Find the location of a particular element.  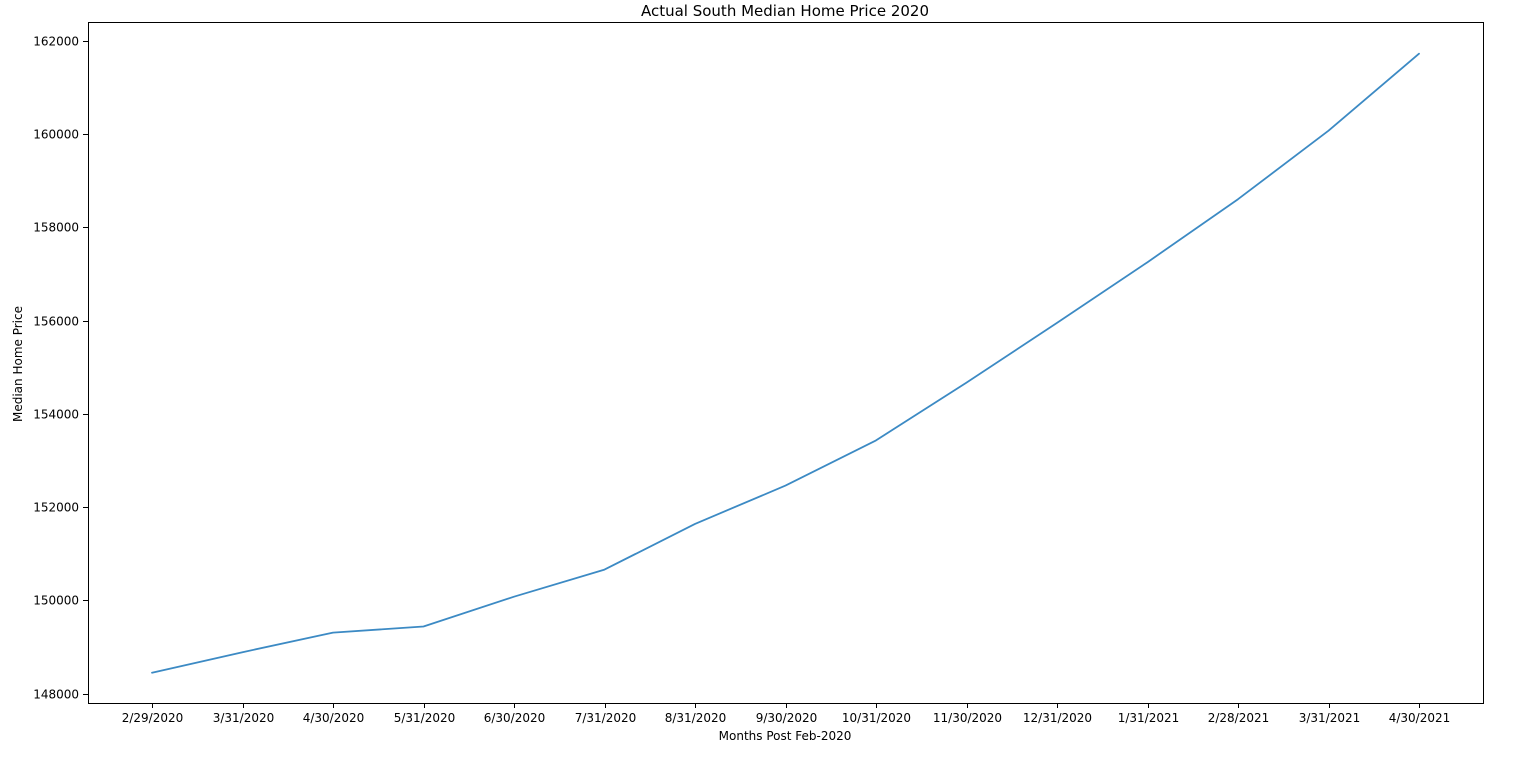

y-tick-label: 154000 is located at coordinates (56, 415).